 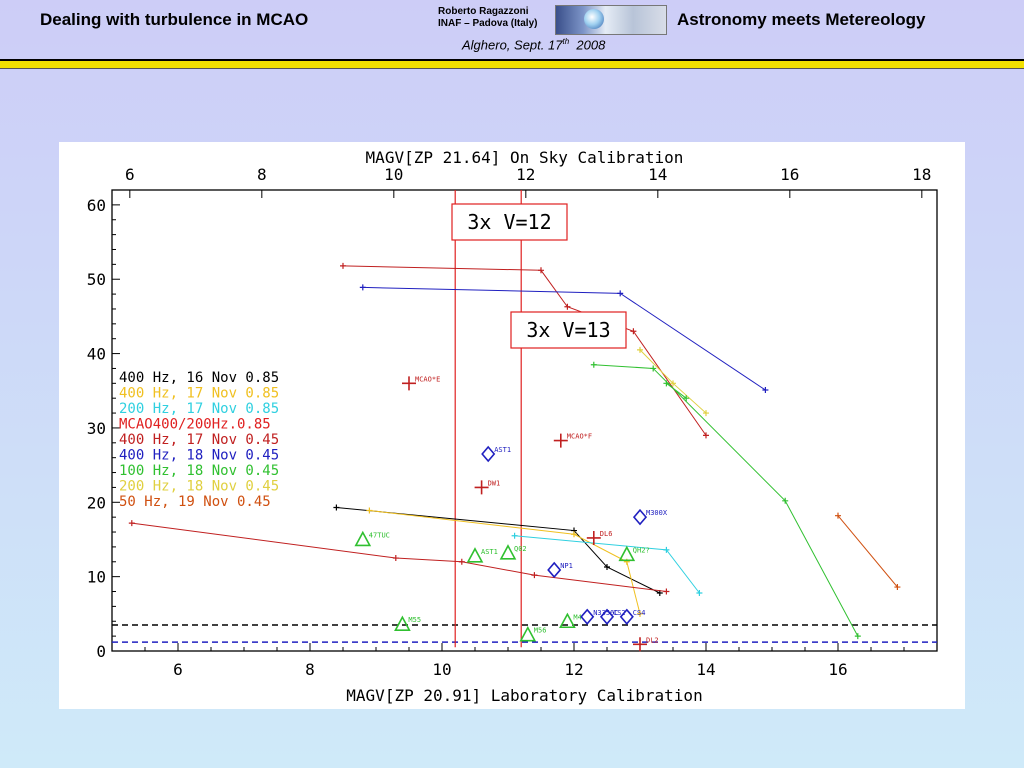 What do you see at coordinates (579, 437) in the screenshot?
I see `annotation-label: MCAO*F` at bounding box center [579, 437].